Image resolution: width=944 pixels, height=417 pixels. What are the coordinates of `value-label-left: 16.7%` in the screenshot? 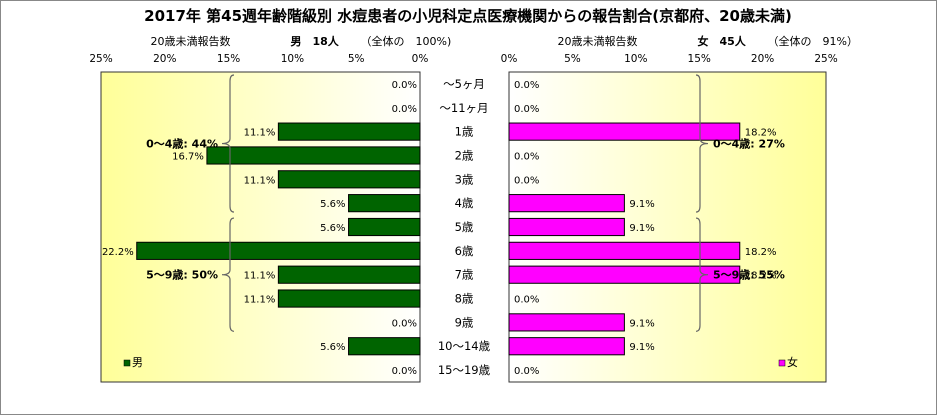 It's located at (188, 156).